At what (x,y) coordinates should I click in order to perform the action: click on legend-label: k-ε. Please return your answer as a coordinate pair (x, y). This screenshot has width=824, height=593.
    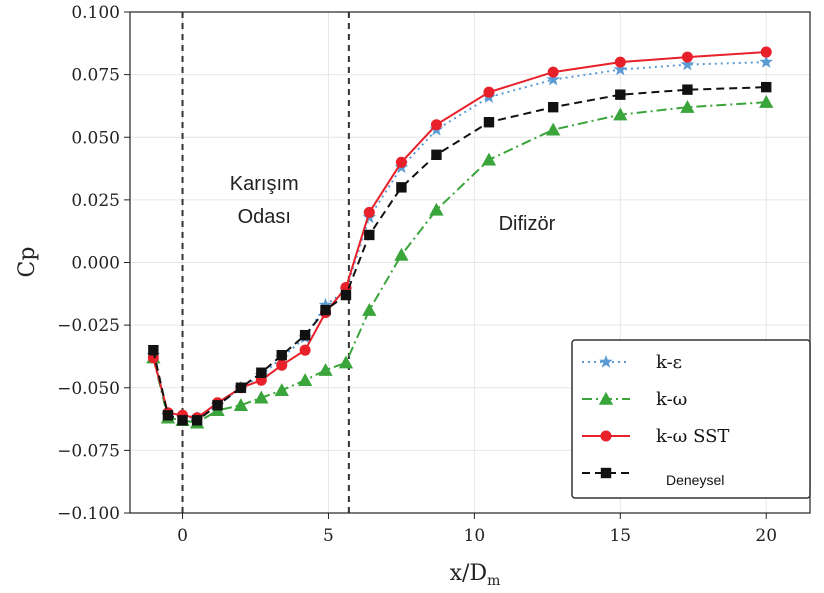
    Looking at the image, I should click on (669, 362).